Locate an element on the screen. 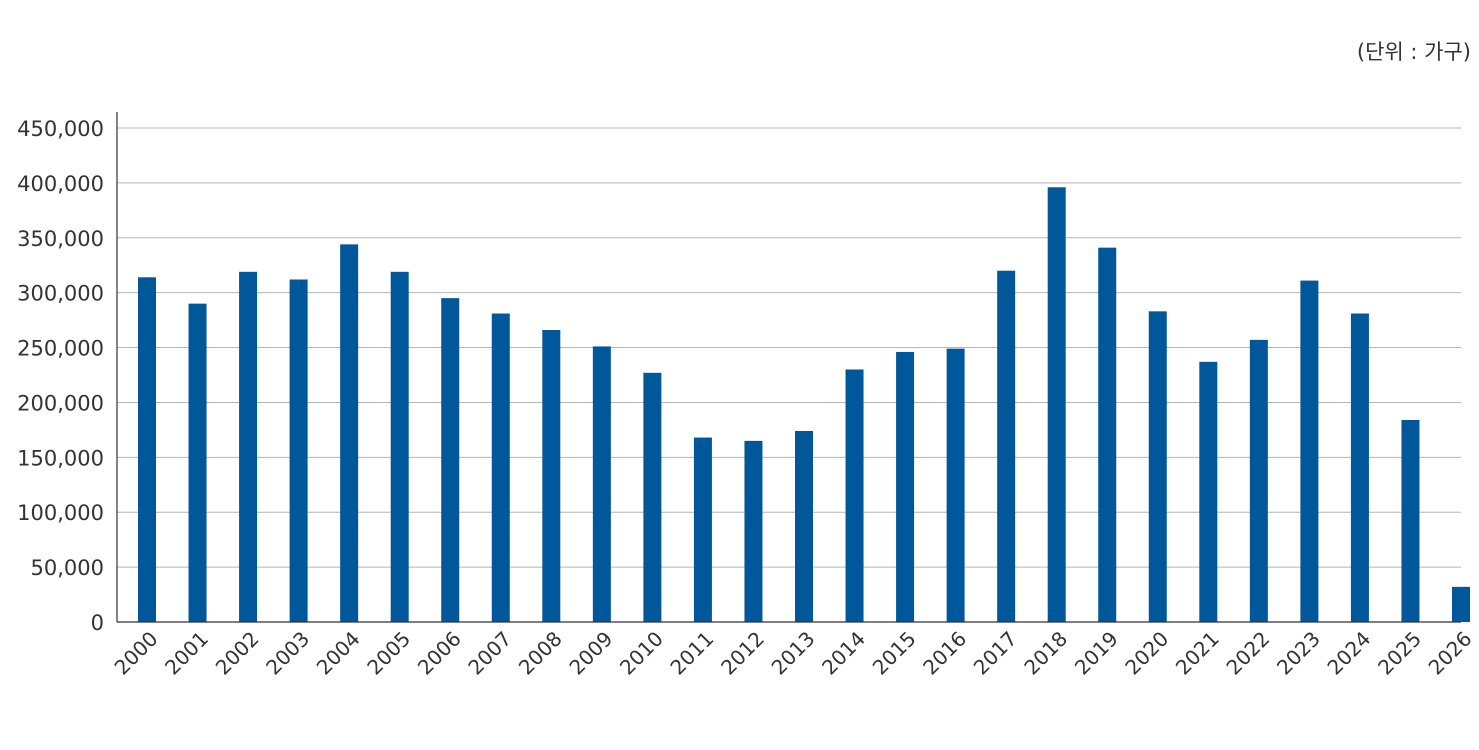 The width and height of the screenshot is (1479, 750). bar-2006 is located at coordinates (450, 460).